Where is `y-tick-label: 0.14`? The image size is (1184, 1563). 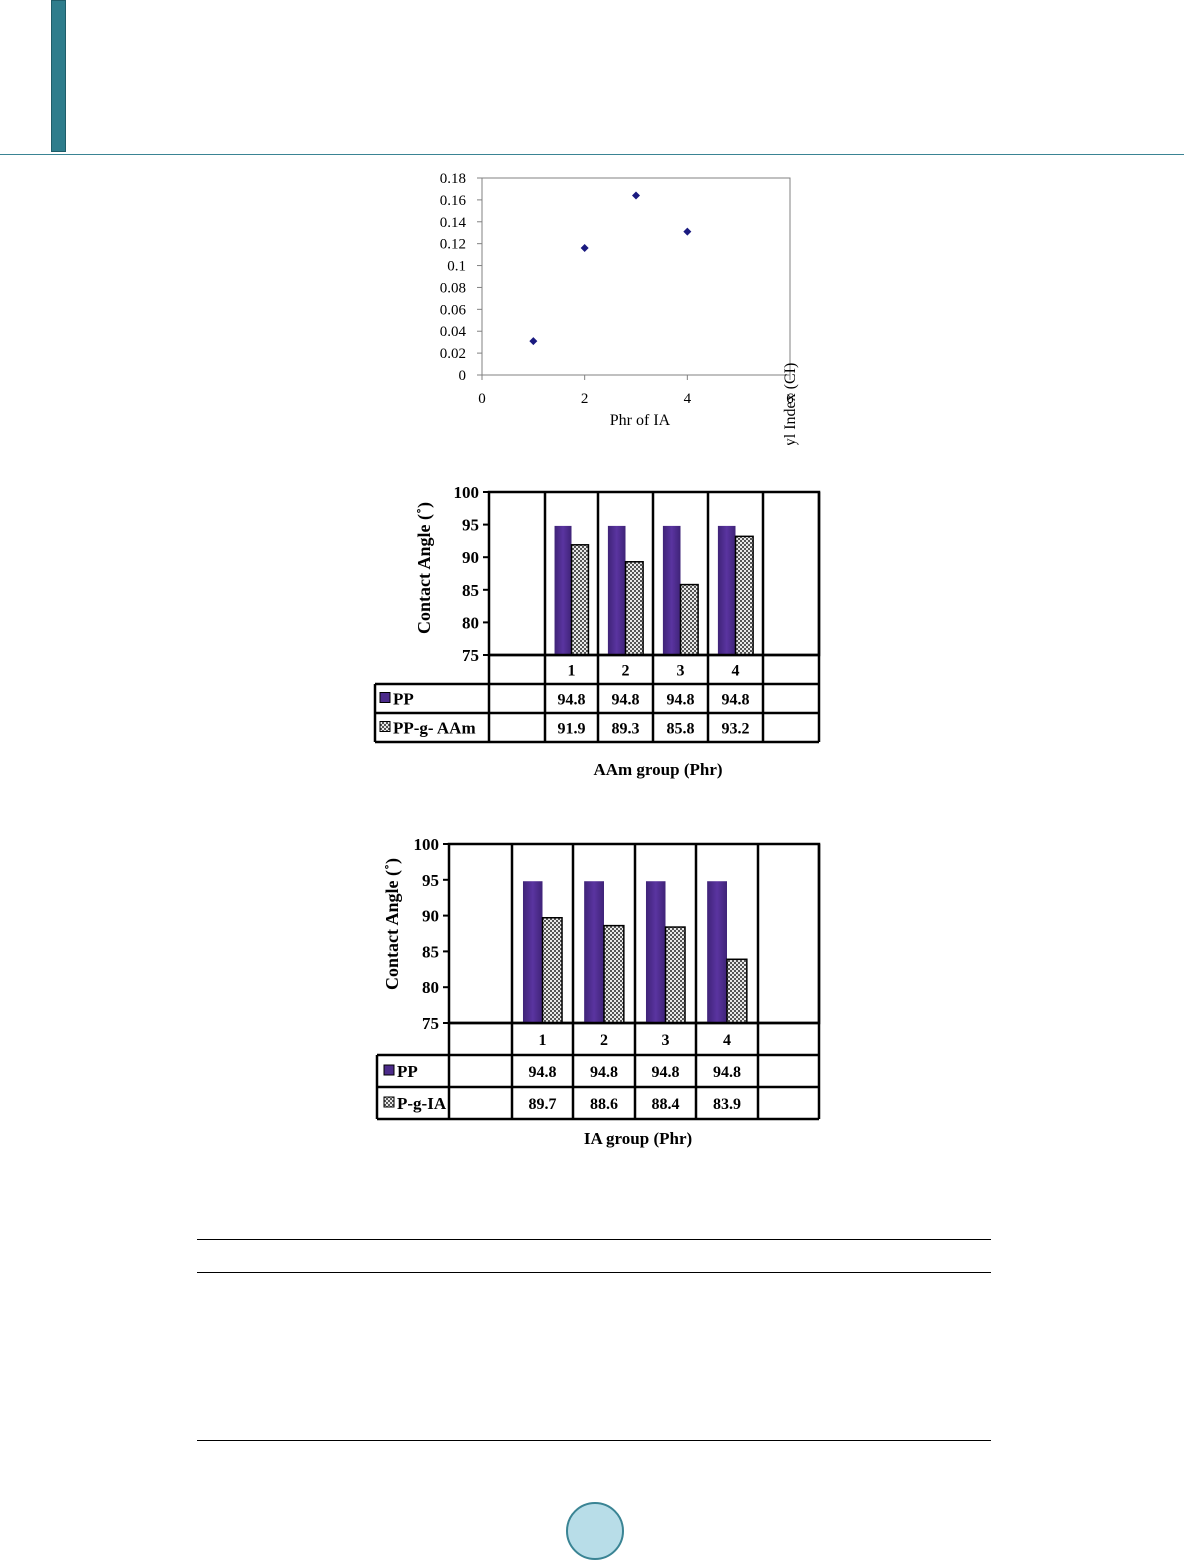 y-tick-label: 0.14 is located at coordinates (453, 223).